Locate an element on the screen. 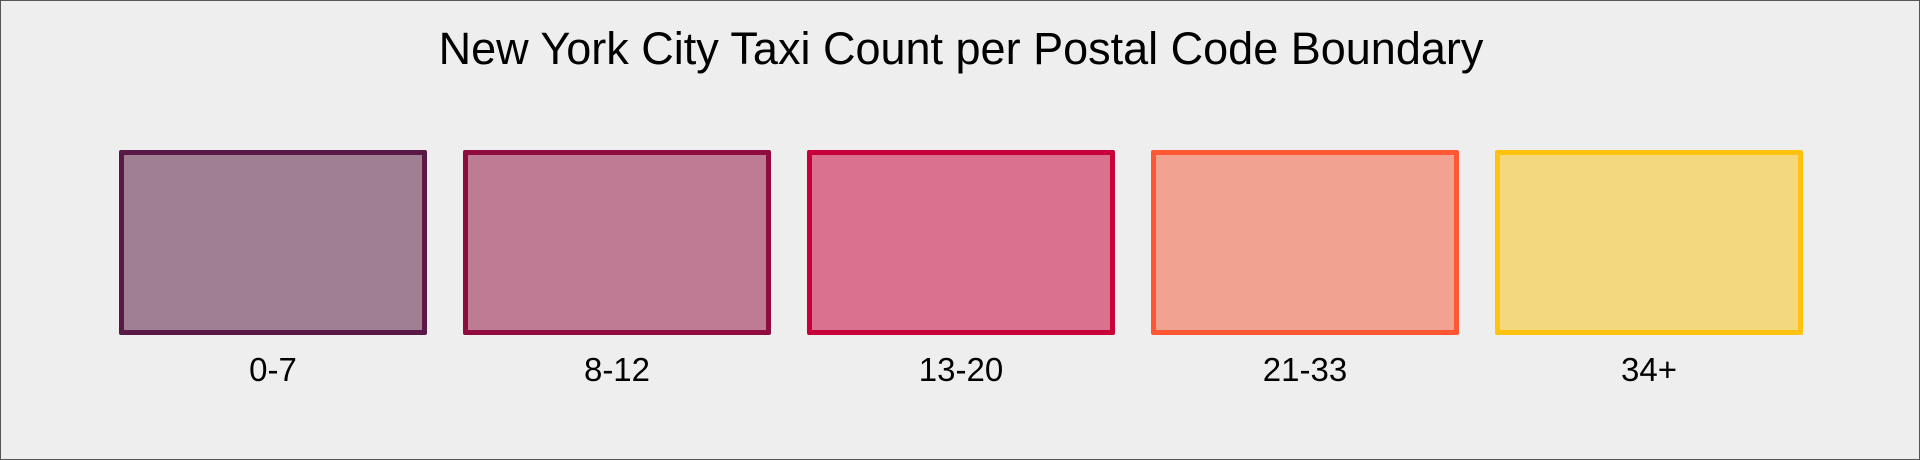 This screenshot has width=1920, height=460. legend-swatch-34+ is located at coordinates (1649, 242).